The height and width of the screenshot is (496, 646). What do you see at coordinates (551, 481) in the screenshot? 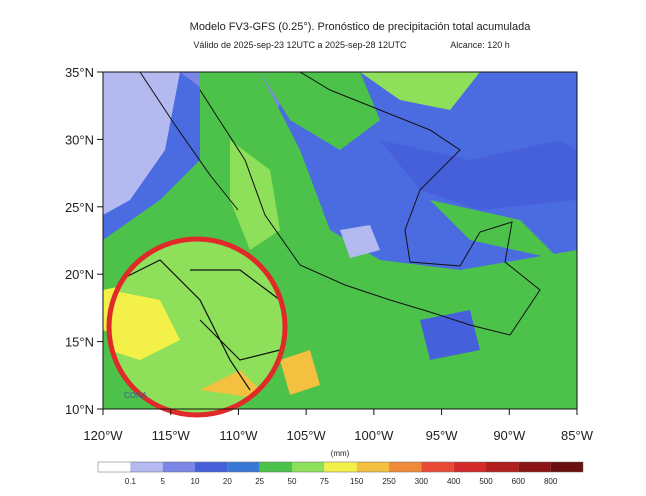
I see `colorbar-label: 800` at bounding box center [551, 481].